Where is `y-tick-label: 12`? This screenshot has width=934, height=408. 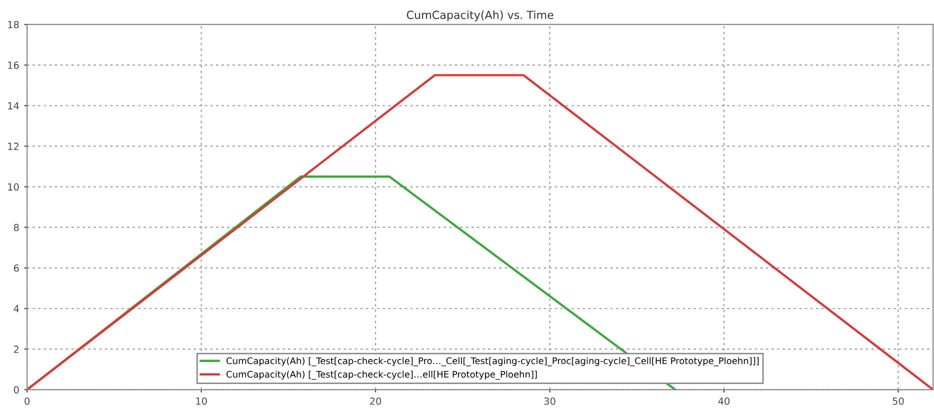
y-tick-label: 12 is located at coordinates (13, 146).